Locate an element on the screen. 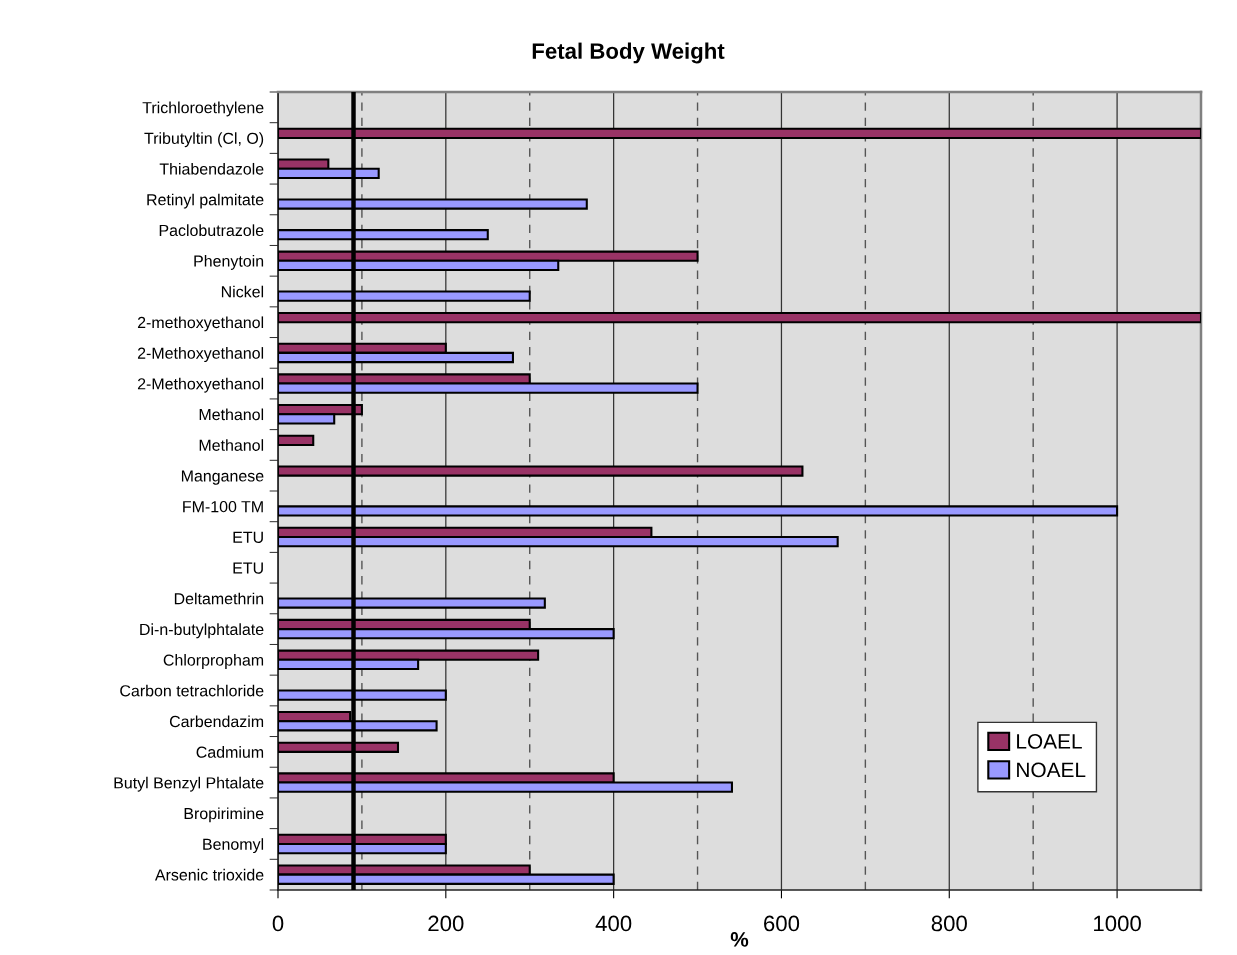 The width and height of the screenshot is (1237, 955). y-tick-label: Benomyl is located at coordinates (233, 846).